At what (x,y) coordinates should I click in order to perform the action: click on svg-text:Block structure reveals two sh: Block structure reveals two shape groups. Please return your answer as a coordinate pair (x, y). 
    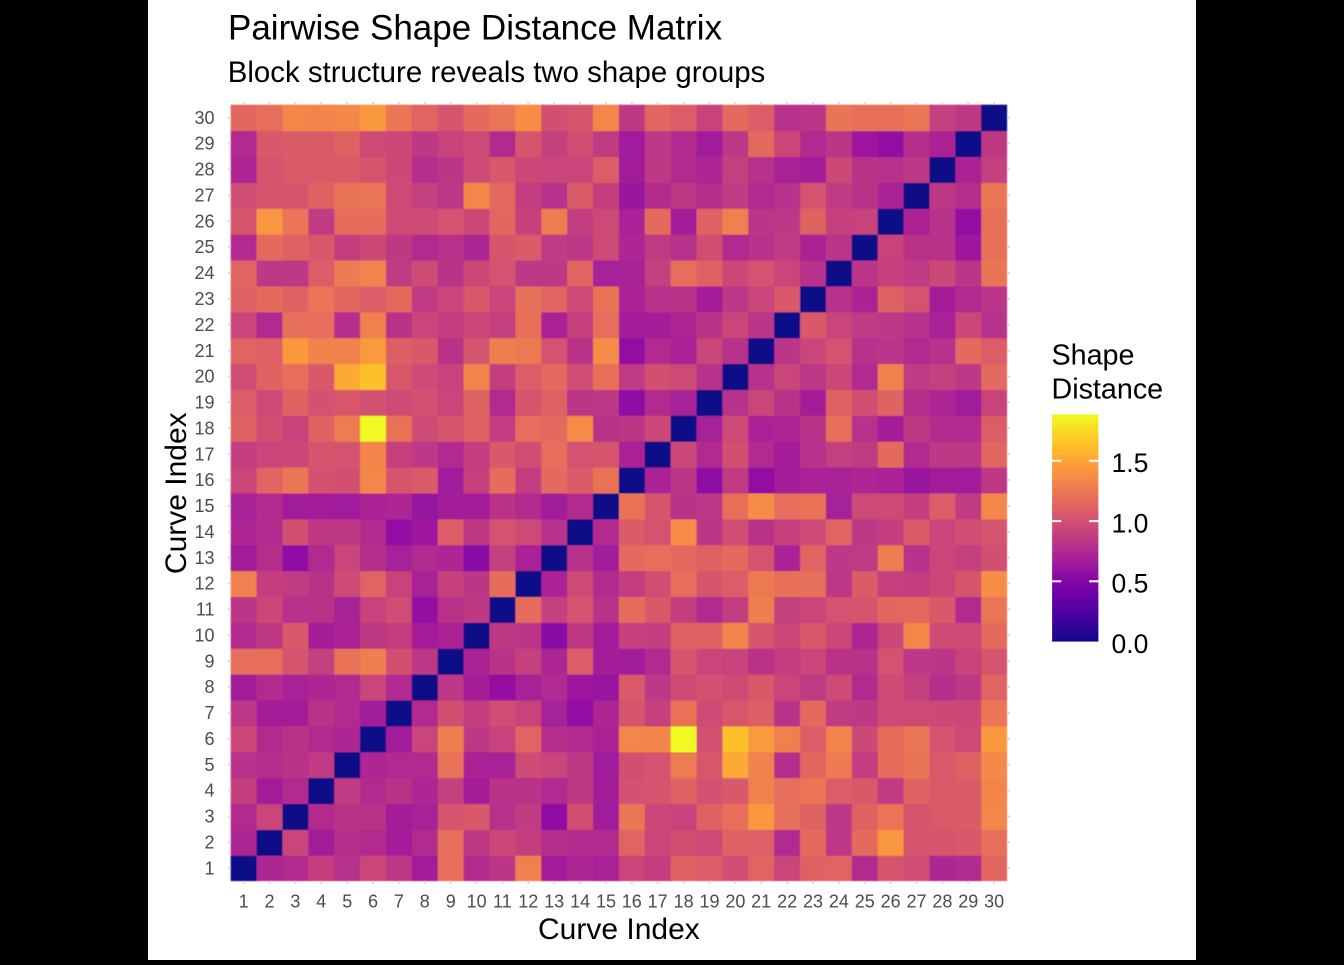
    Looking at the image, I should click on (496, 72).